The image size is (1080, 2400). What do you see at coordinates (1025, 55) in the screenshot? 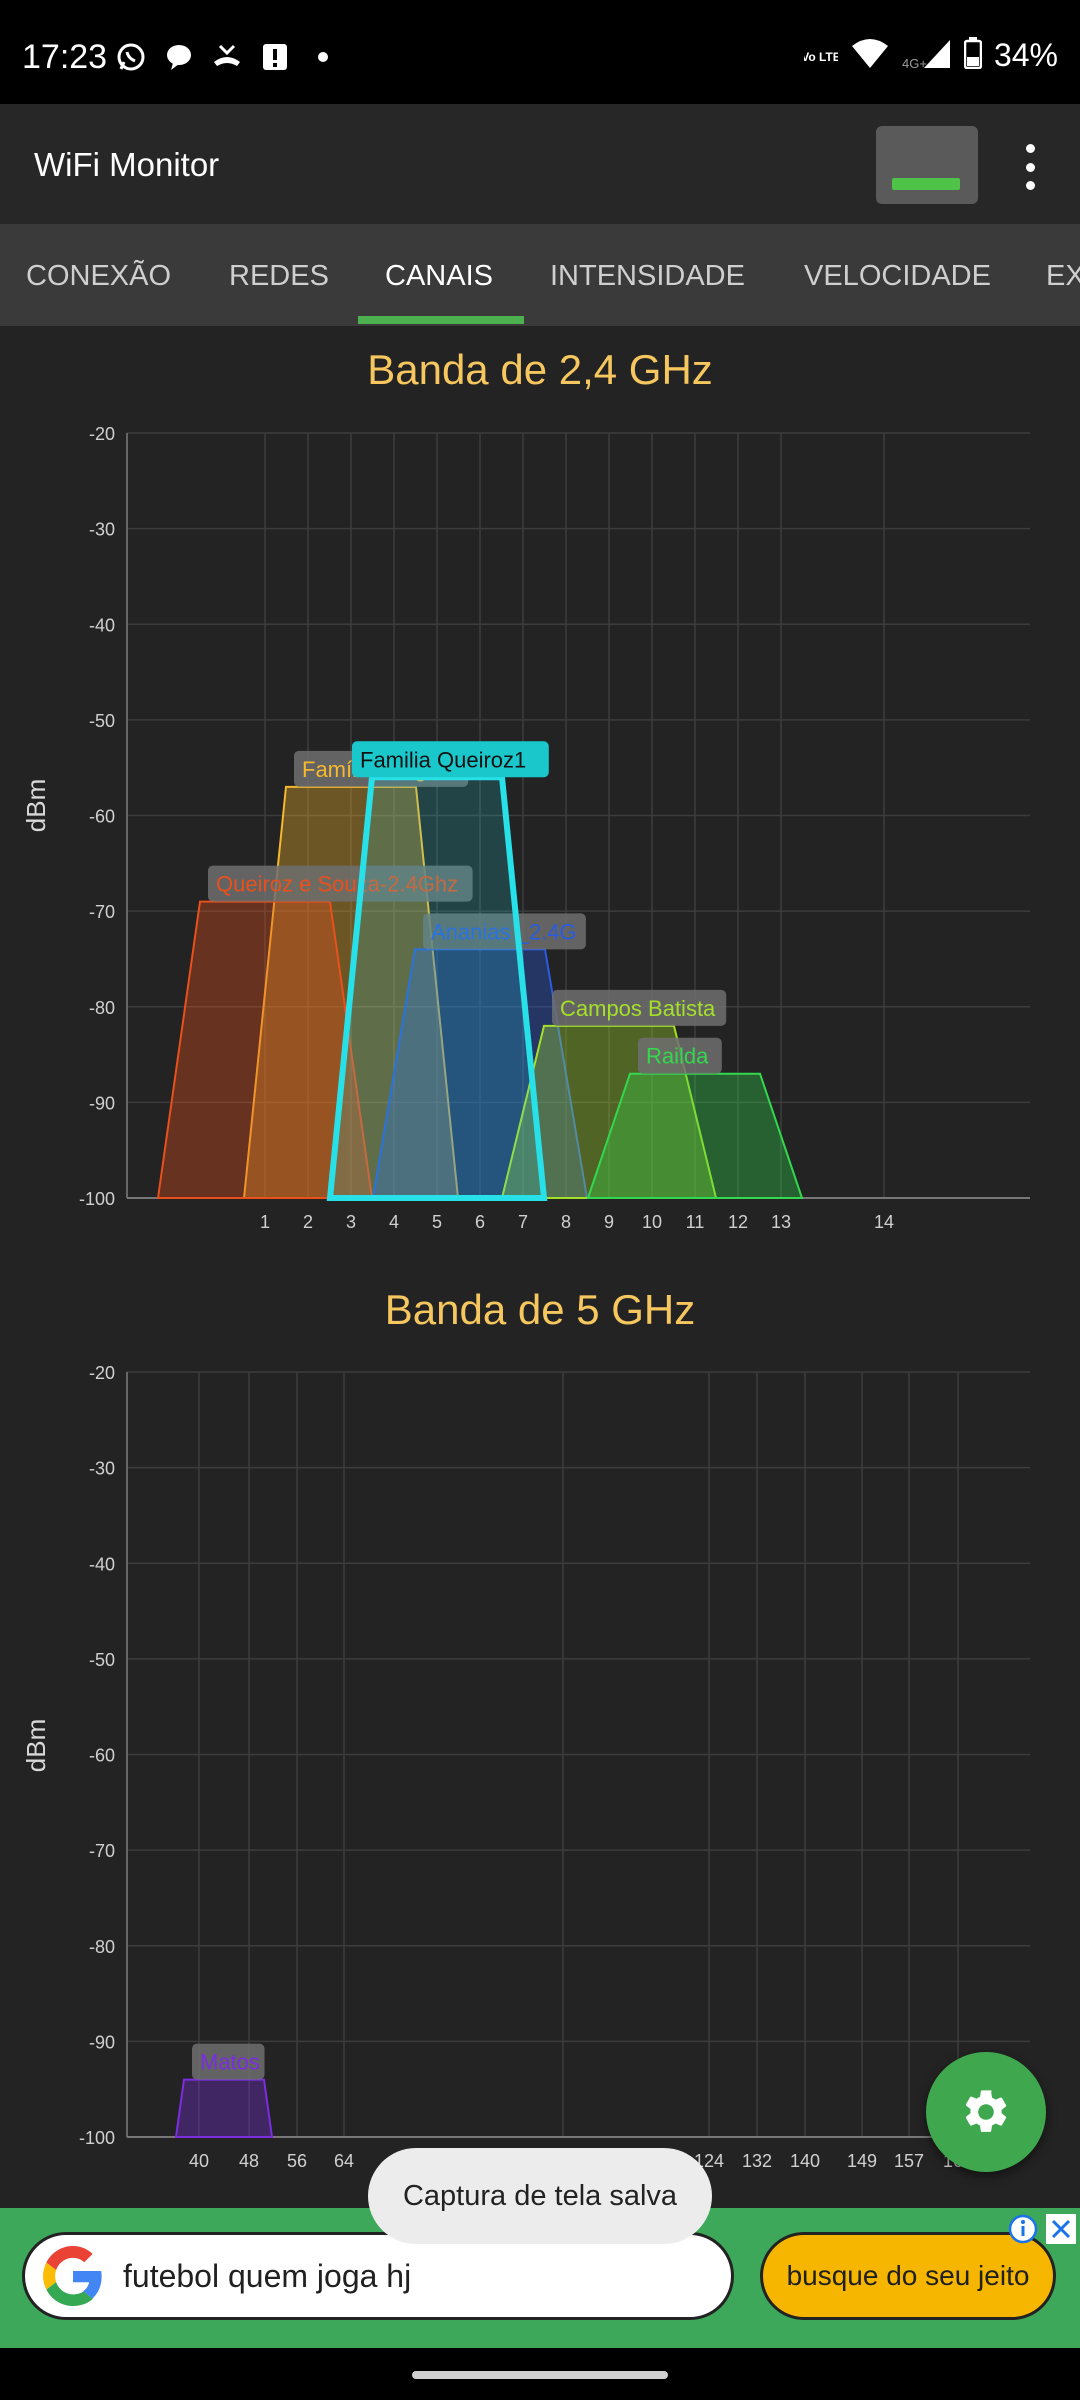
I see `battery-percent: 34%` at bounding box center [1025, 55].